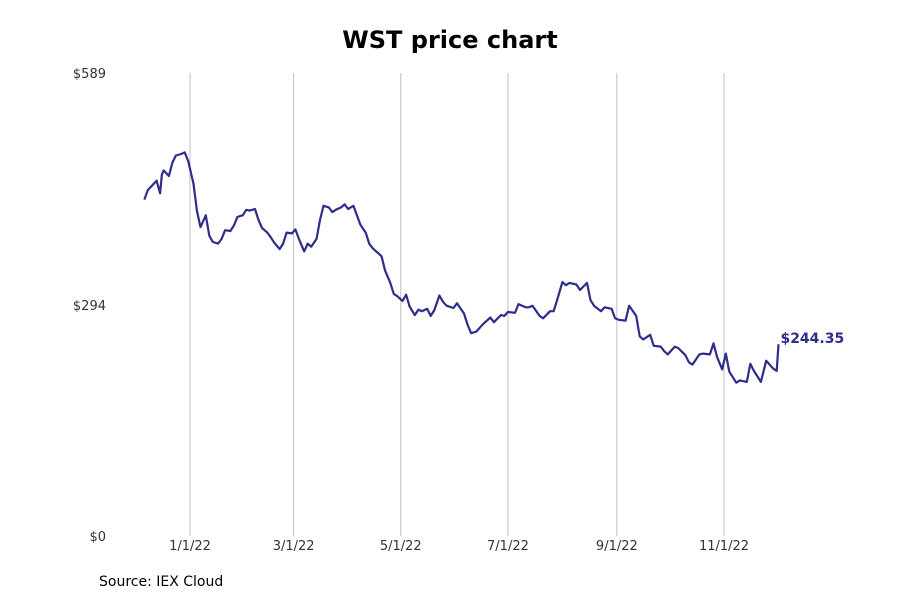  What do you see at coordinates (190, 546) in the screenshot?
I see `x-tick-label: 1/1/22` at bounding box center [190, 546].